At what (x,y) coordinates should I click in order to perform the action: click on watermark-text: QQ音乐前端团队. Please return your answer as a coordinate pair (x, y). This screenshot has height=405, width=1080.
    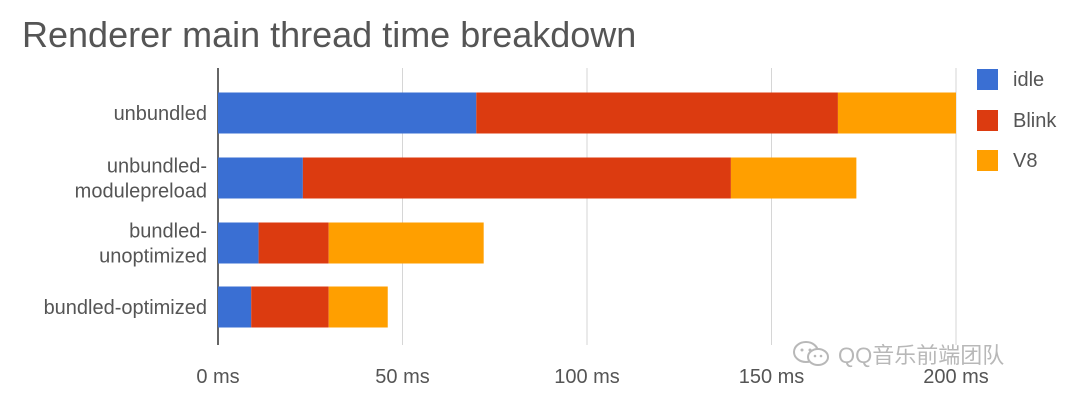
    Looking at the image, I should click on (921, 355).